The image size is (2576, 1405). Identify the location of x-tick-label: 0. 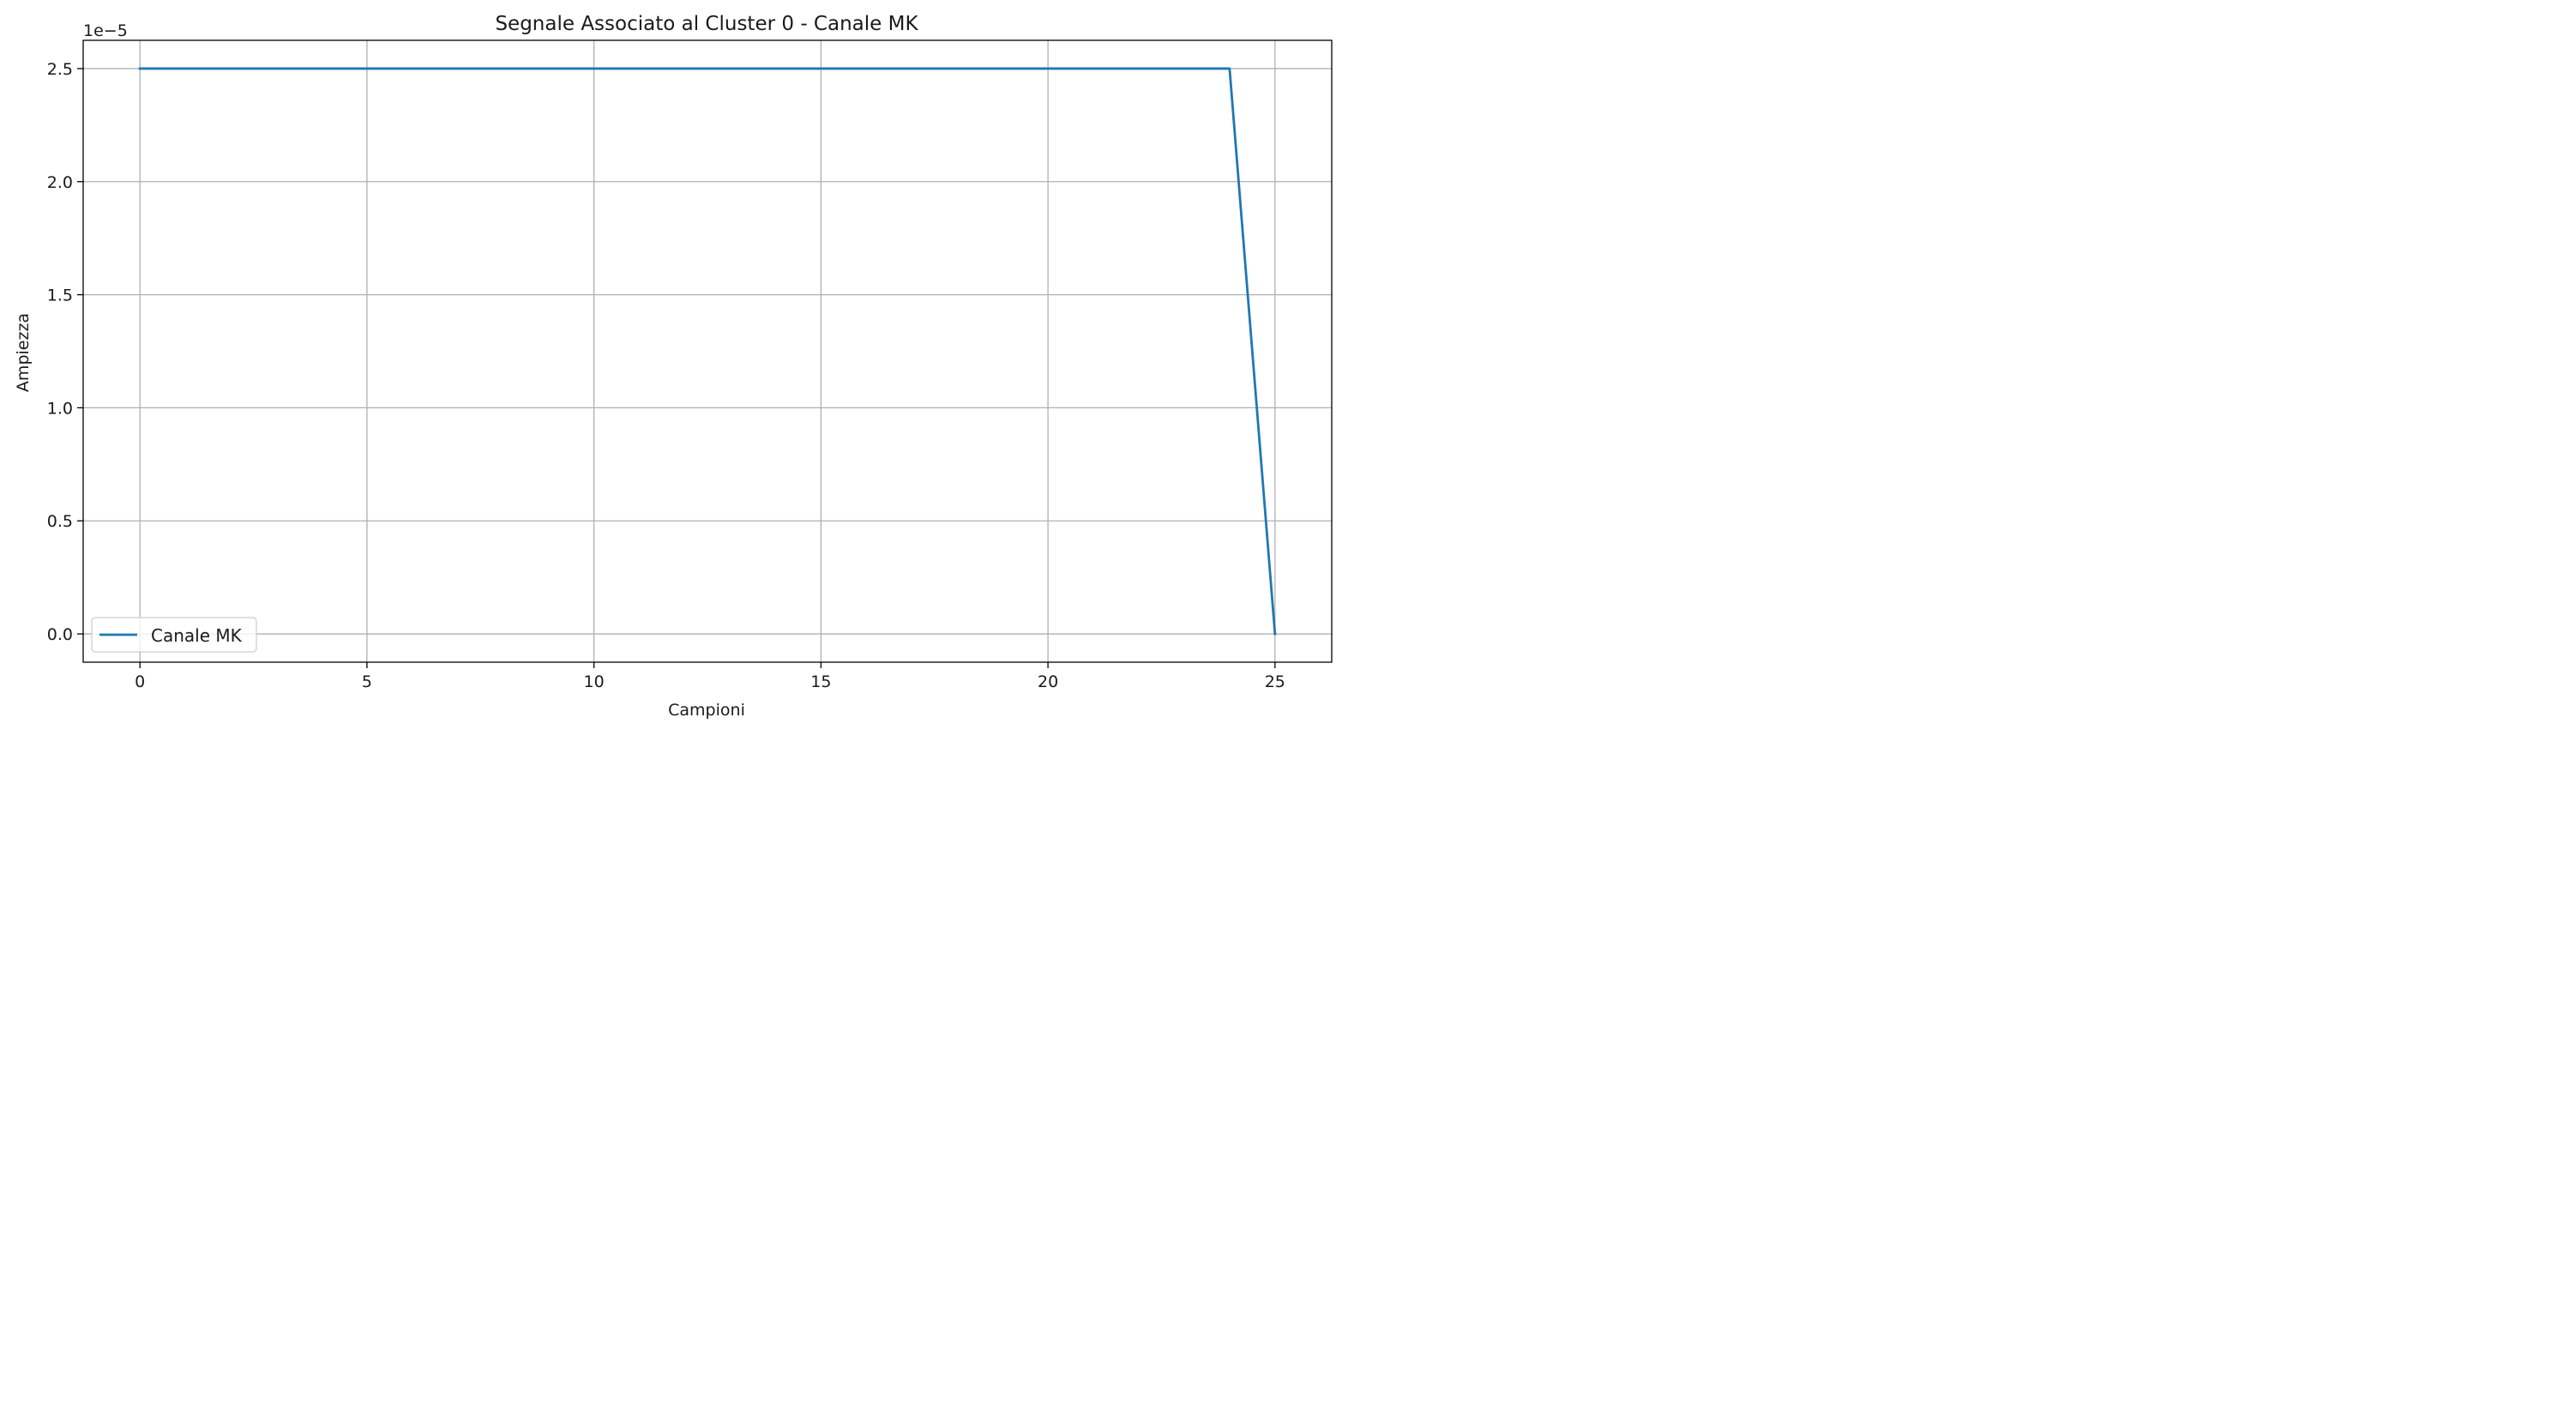
(140, 681).